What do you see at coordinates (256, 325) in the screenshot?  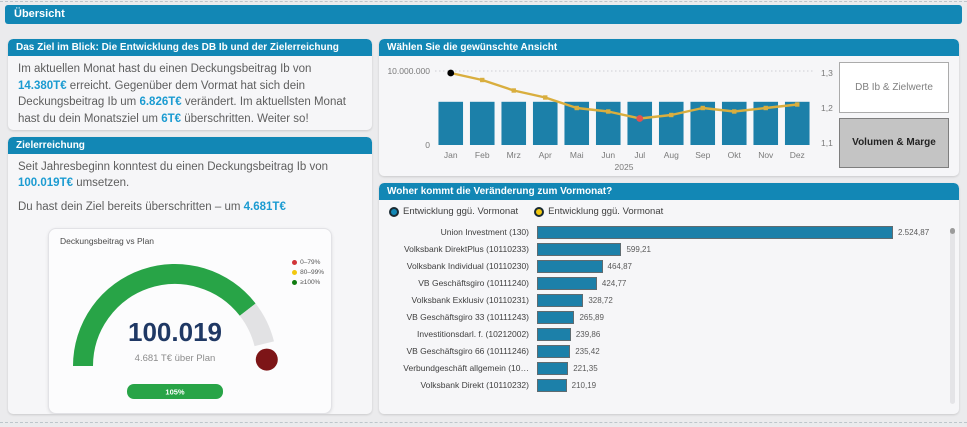 I see `gauge-arc-track` at bounding box center [256, 325].